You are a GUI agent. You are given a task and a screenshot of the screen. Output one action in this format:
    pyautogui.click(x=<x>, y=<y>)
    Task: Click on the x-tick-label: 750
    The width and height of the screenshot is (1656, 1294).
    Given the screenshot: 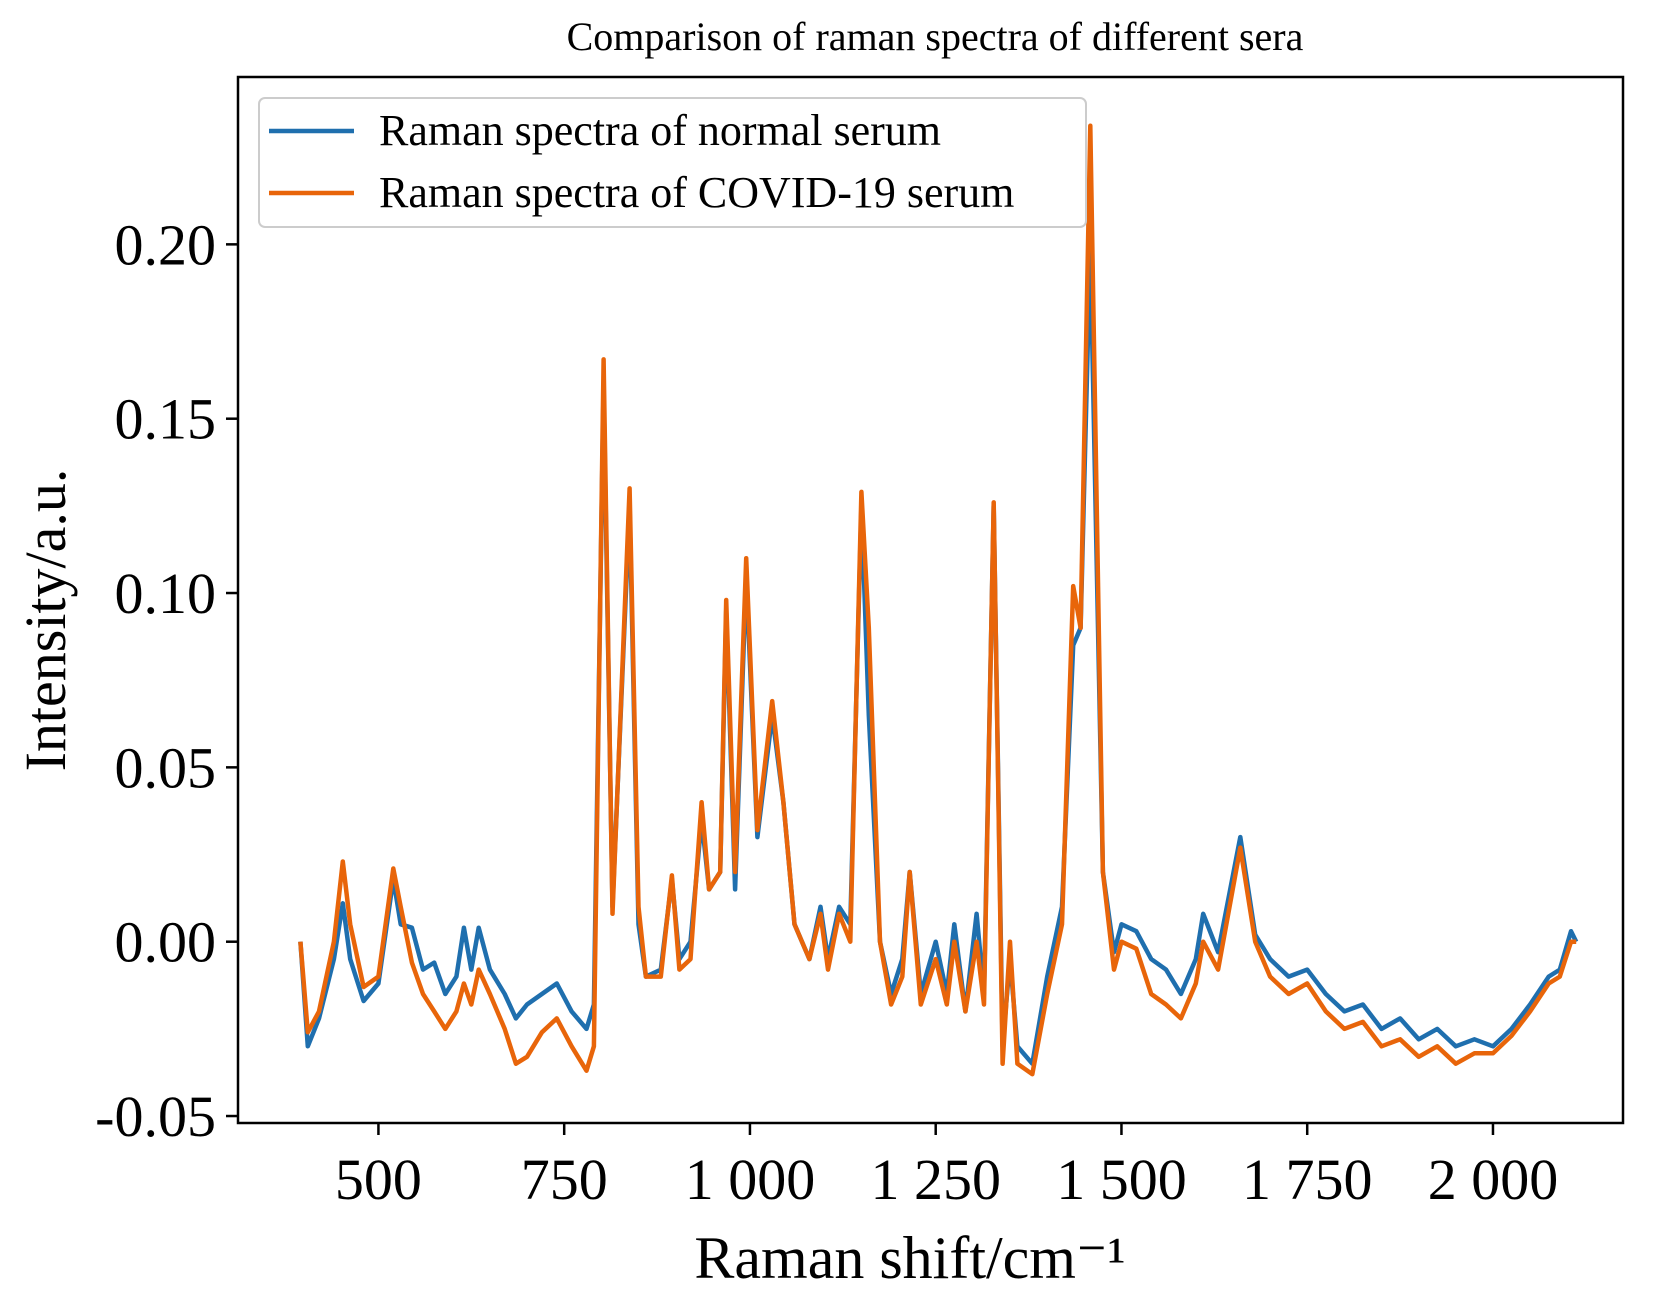 What is the action you would take?
    pyautogui.click(x=564, y=1179)
    